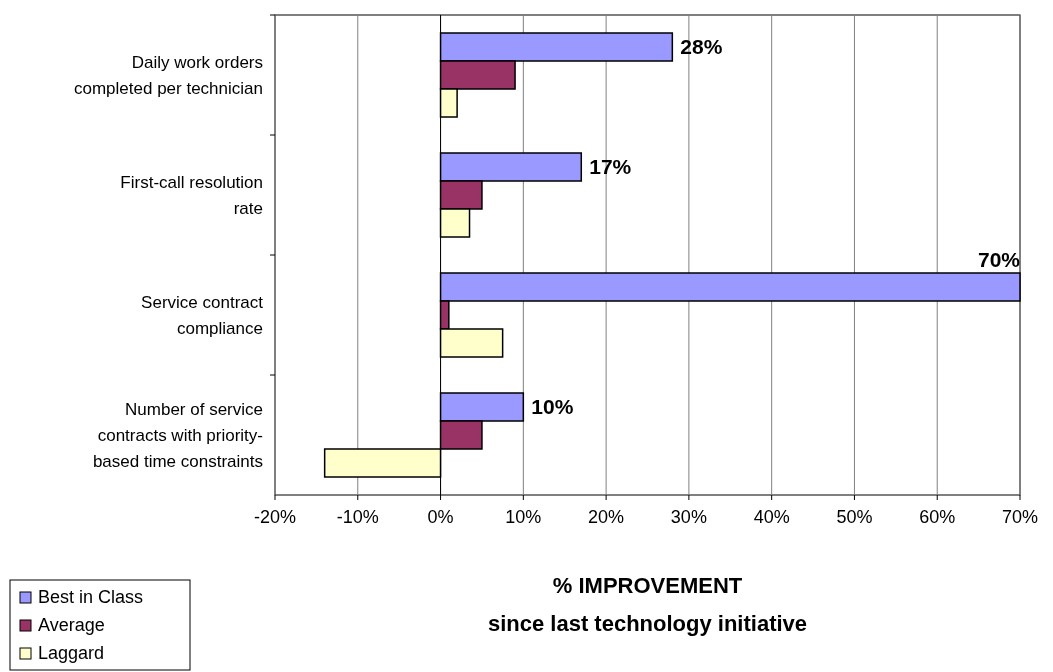  Describe the element at coordinates (91, 597) in the screenshot. I see `legend-label: Best in Class` at that location.